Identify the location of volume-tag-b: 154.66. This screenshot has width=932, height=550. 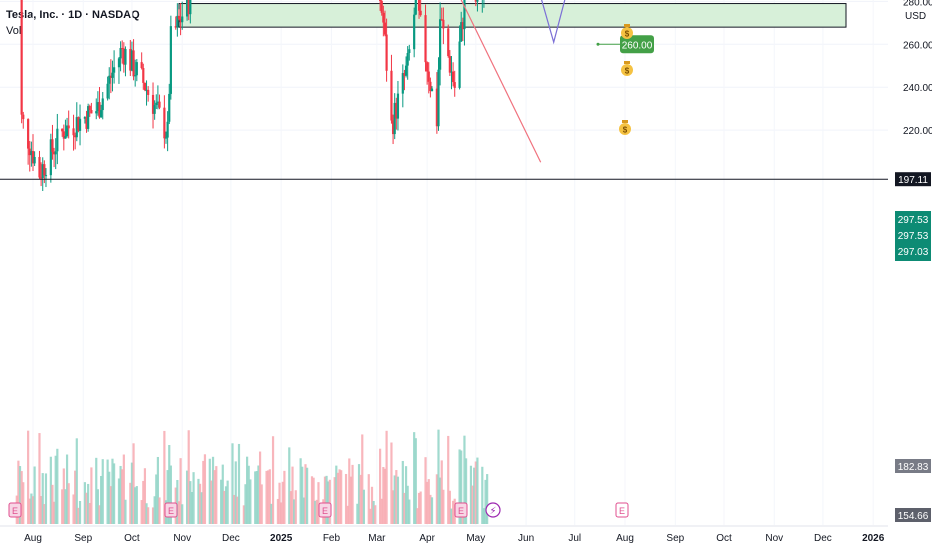
(913, 516).